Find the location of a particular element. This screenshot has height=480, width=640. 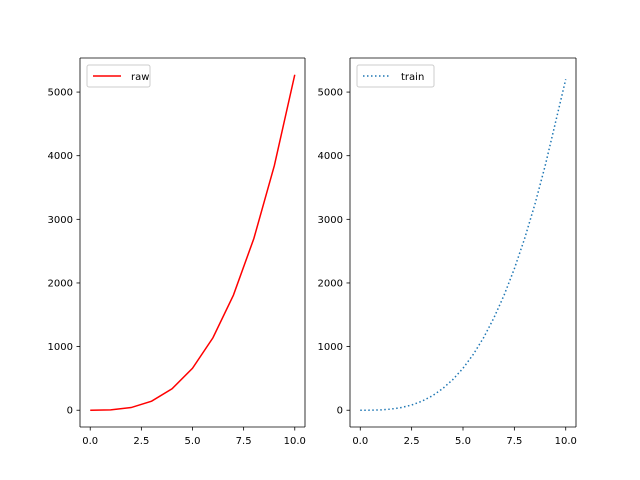

left-xtick-label: 10.0 is located at coordinates (295, 441).